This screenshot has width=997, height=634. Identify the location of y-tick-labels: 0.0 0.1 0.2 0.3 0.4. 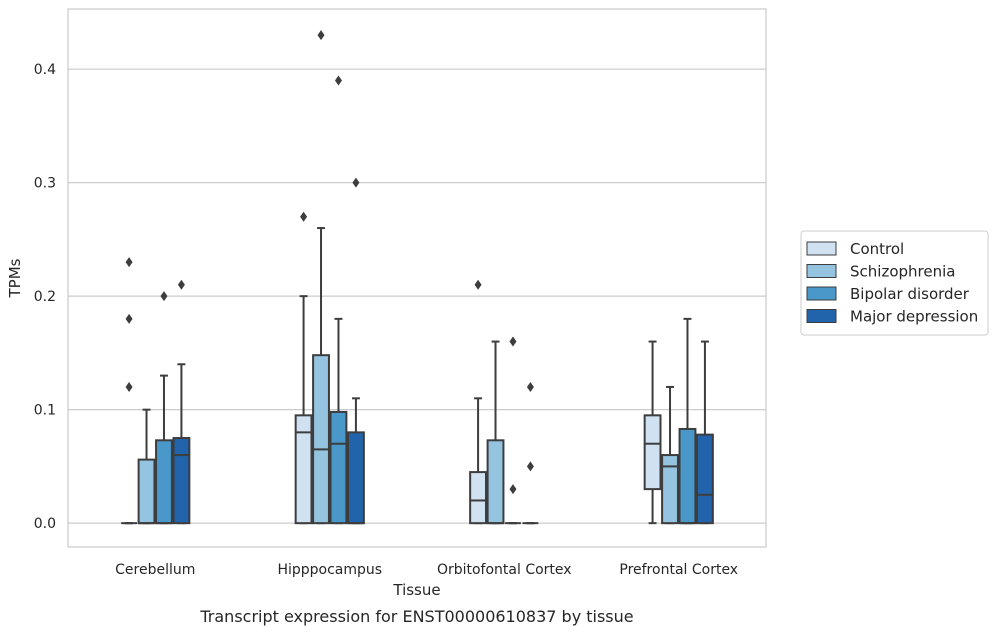
(45, 297).